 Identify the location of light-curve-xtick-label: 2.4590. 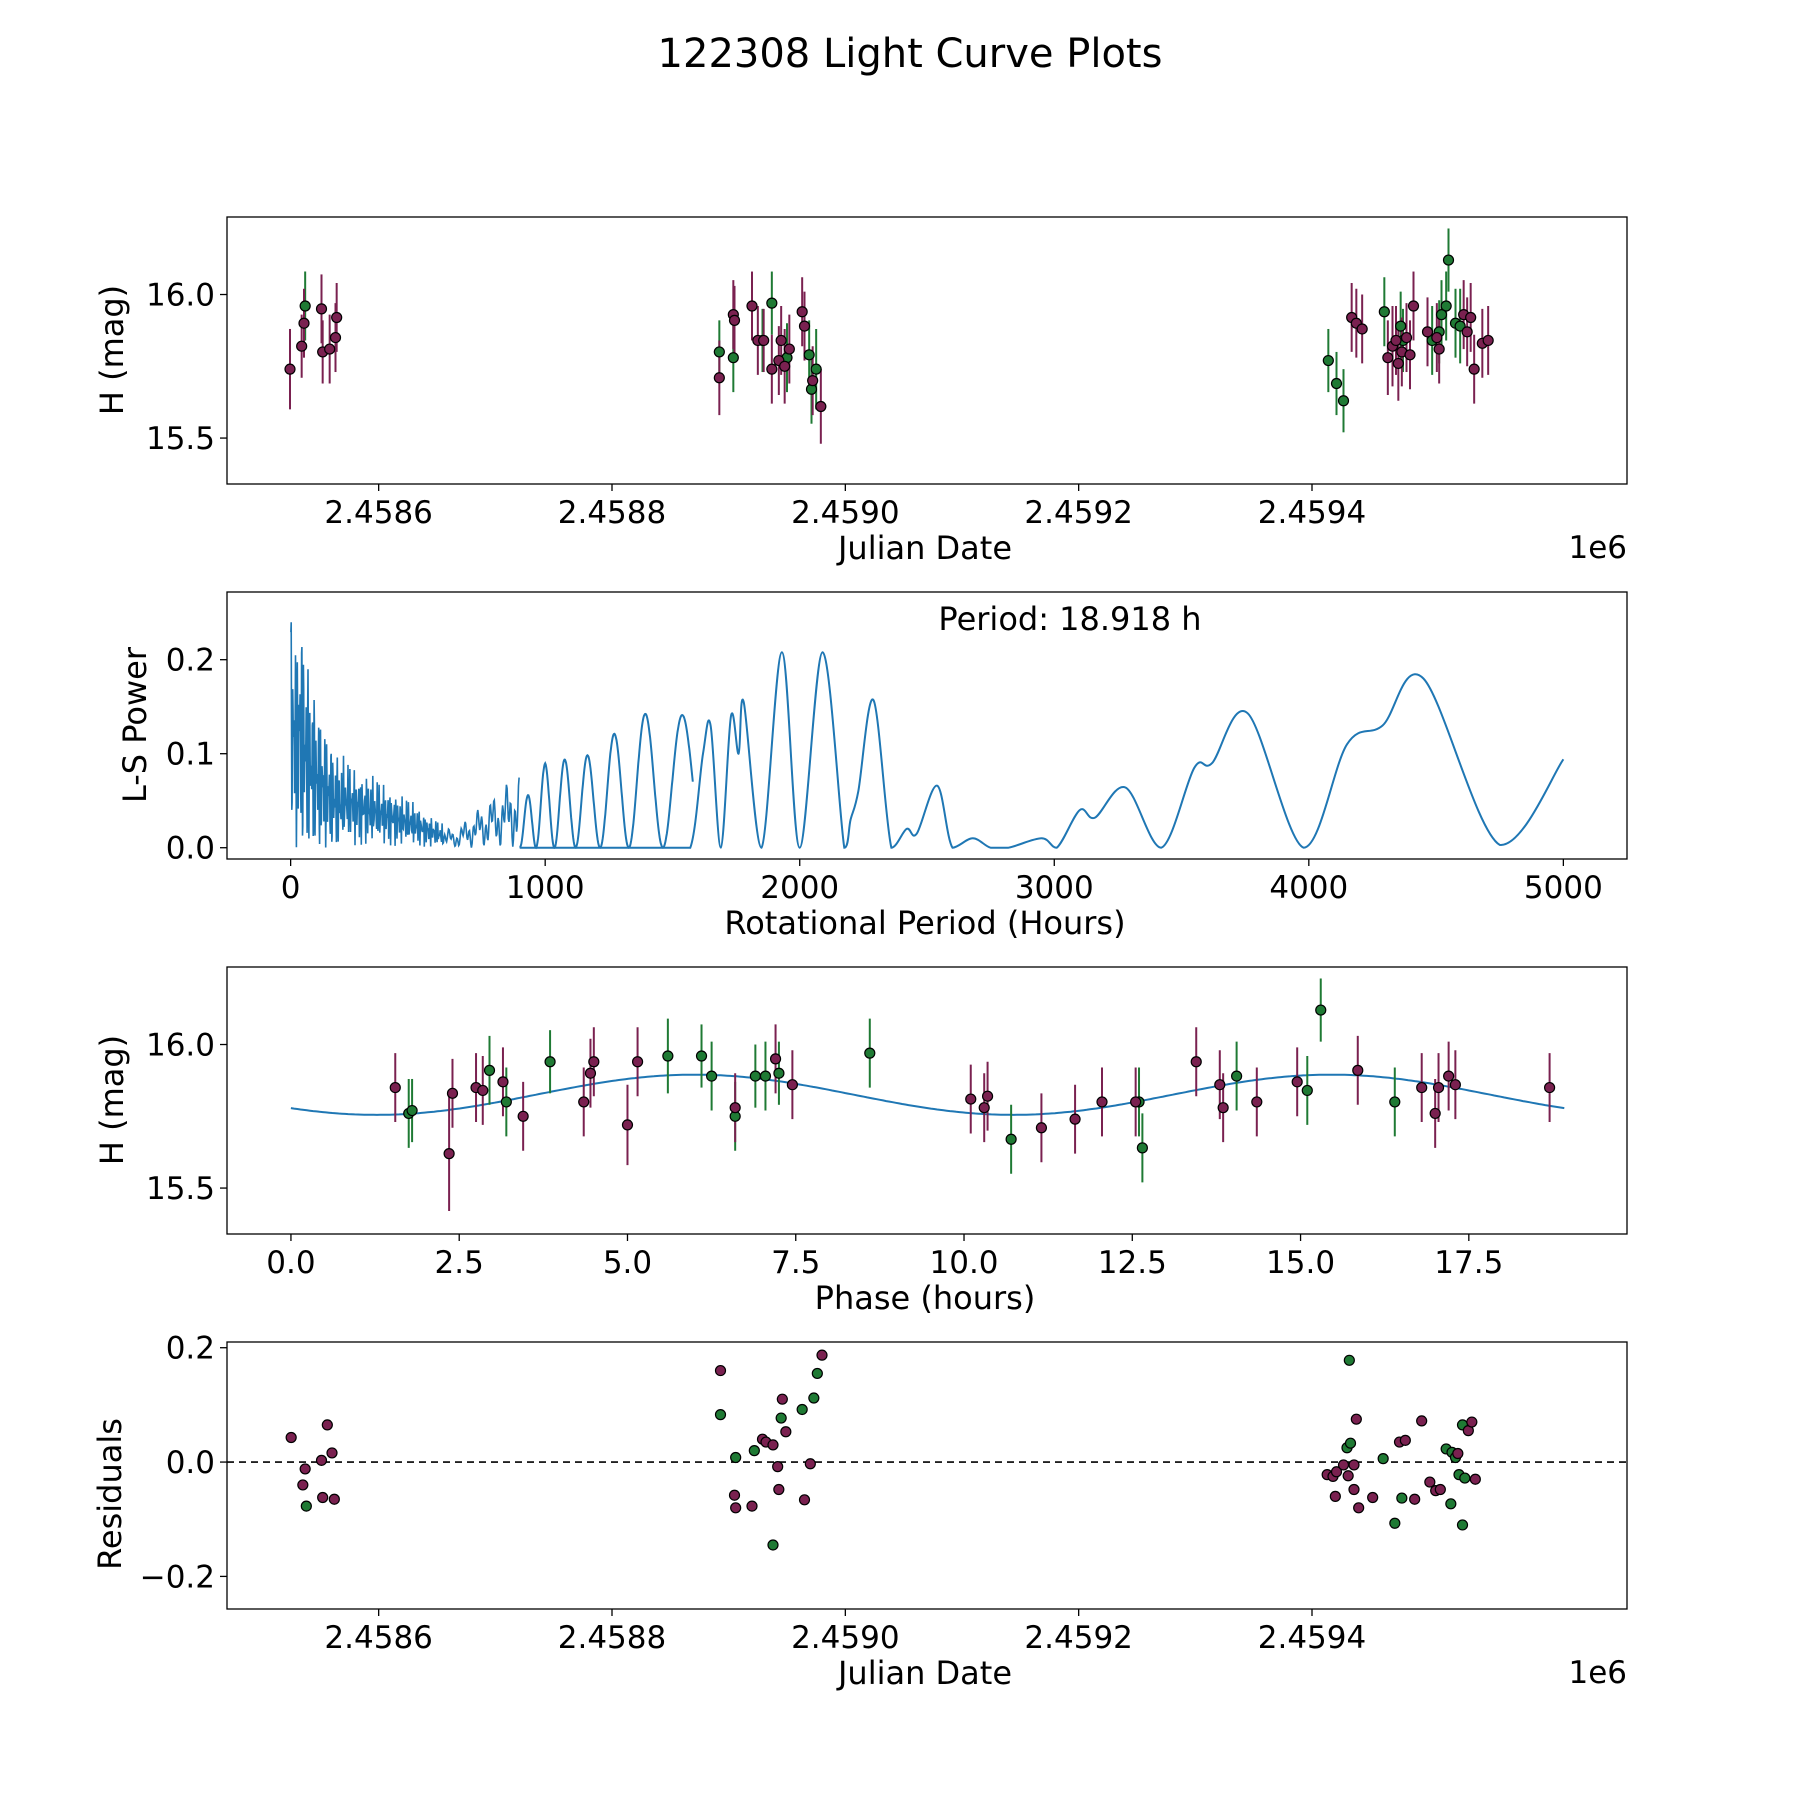
(845, 513).